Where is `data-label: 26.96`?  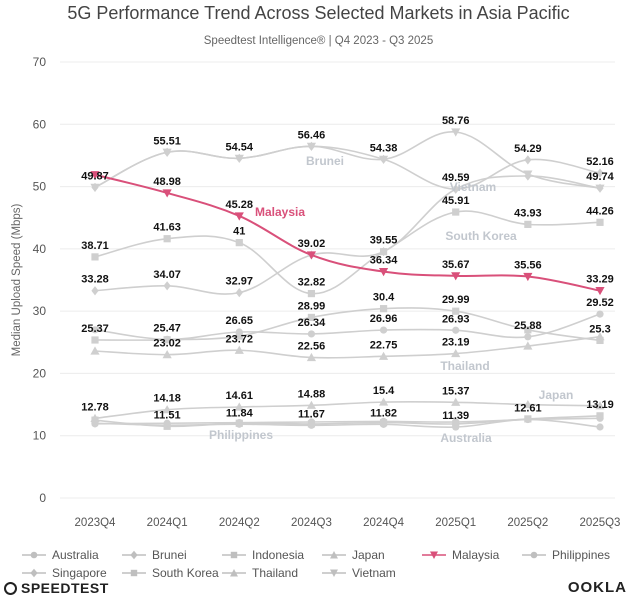
data-label: 26.96 is located at coordinates (384, 319).